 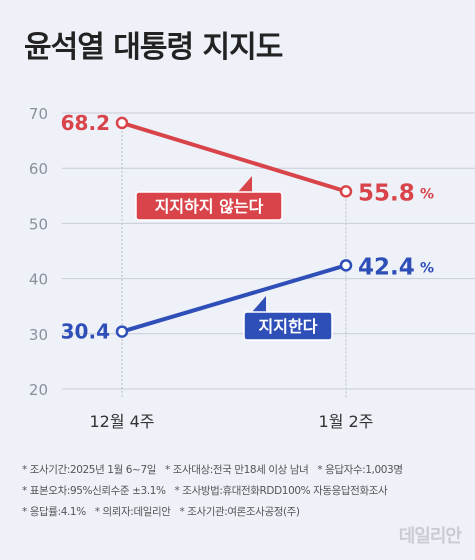 I want to click on legend-label: 지지한다, so click(x=288, y=326).